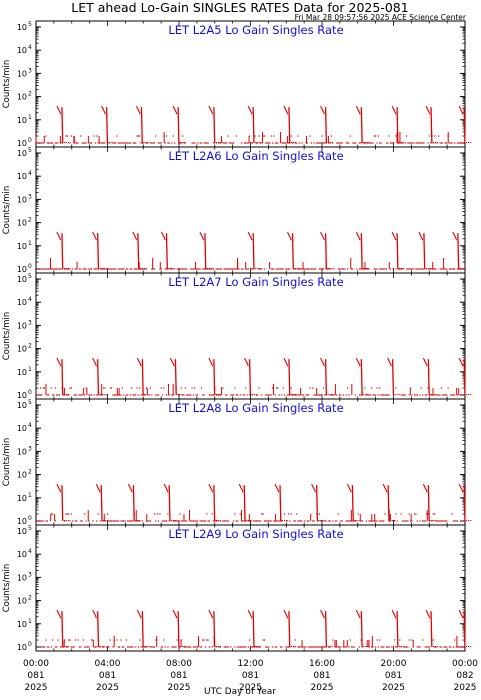 Image resolution: width=481 pixels, height=700 pixels. I want to click on data-series, so click(255, 628).